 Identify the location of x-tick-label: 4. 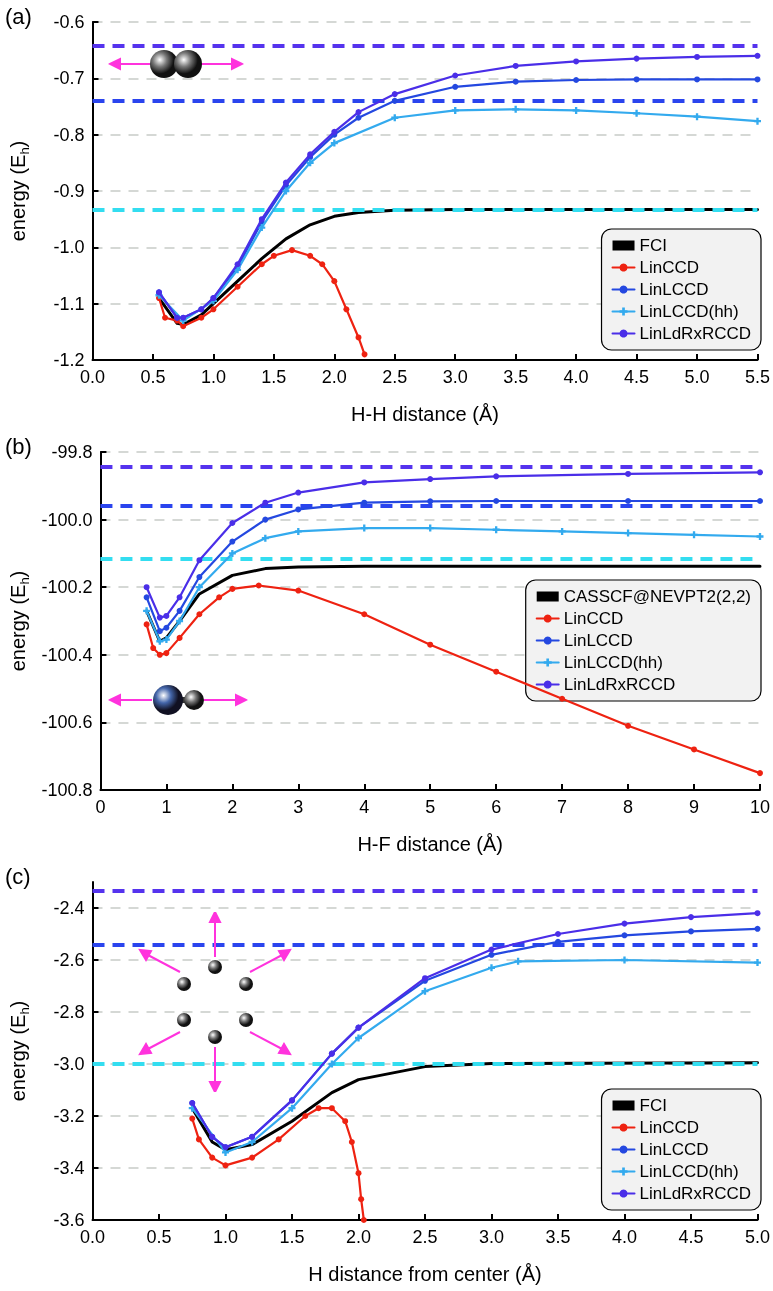
(364, 807).